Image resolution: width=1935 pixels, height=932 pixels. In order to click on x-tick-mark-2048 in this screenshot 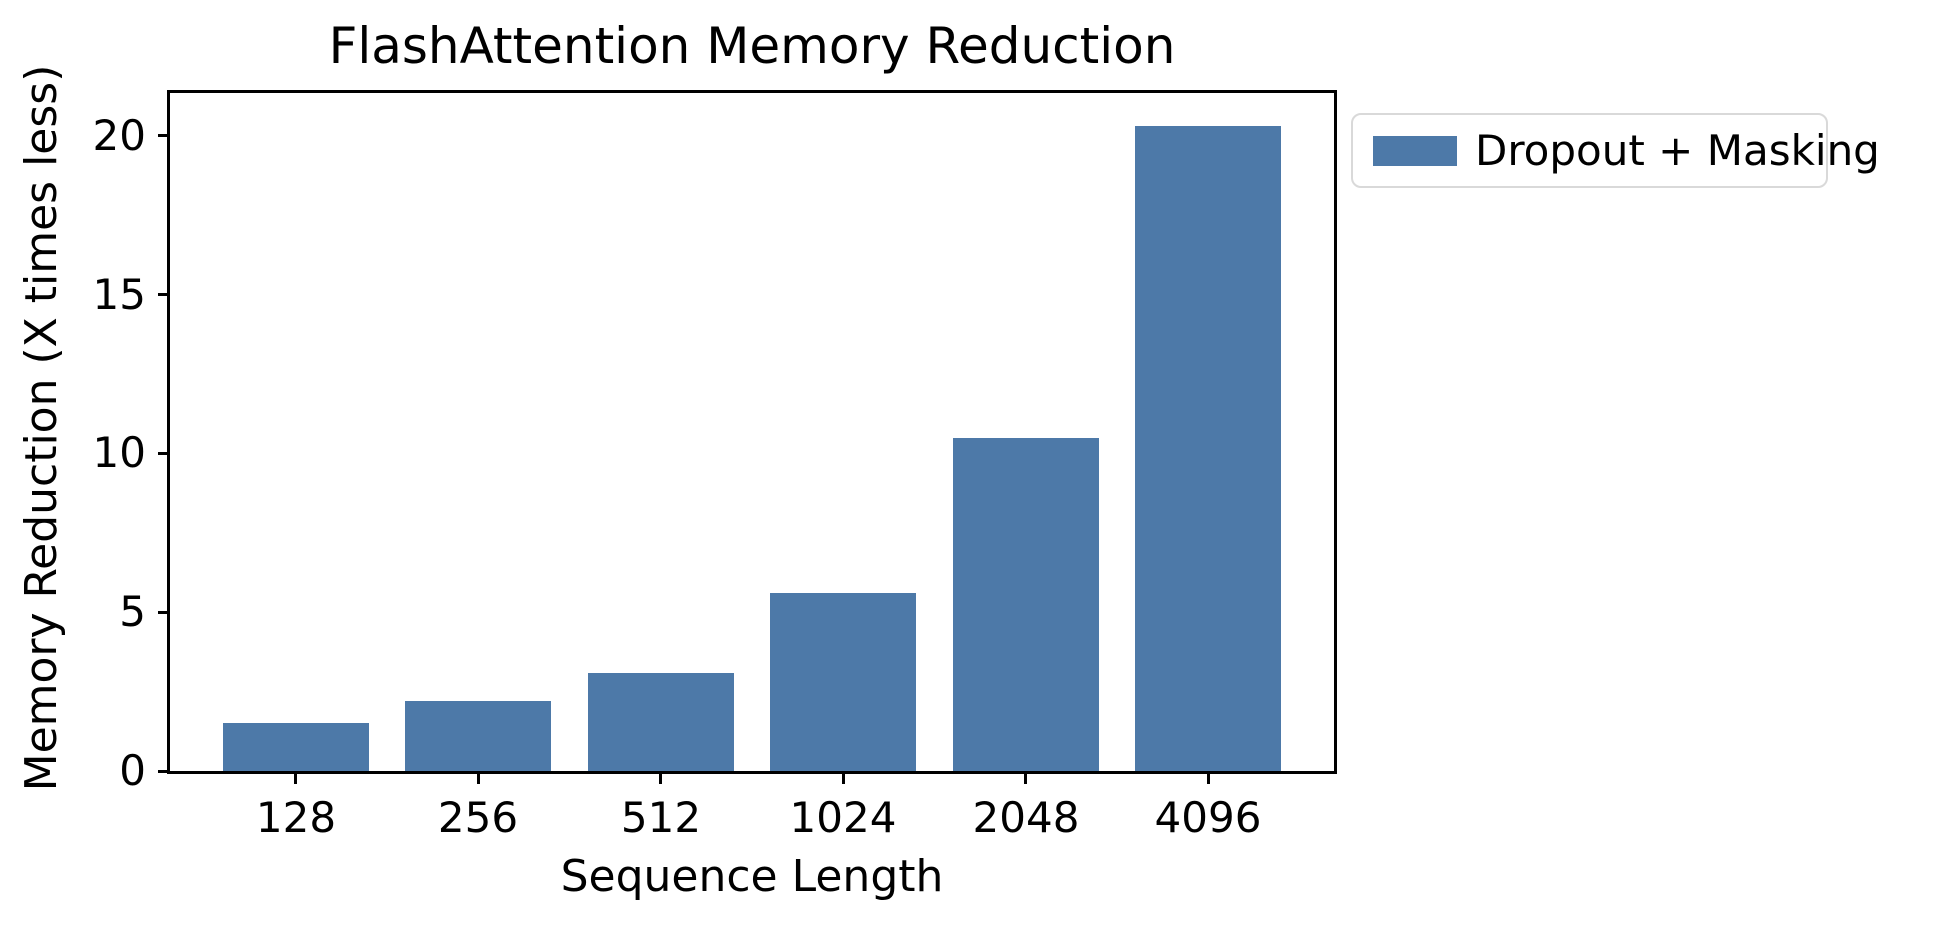, I will do `click(1025, 778)`.